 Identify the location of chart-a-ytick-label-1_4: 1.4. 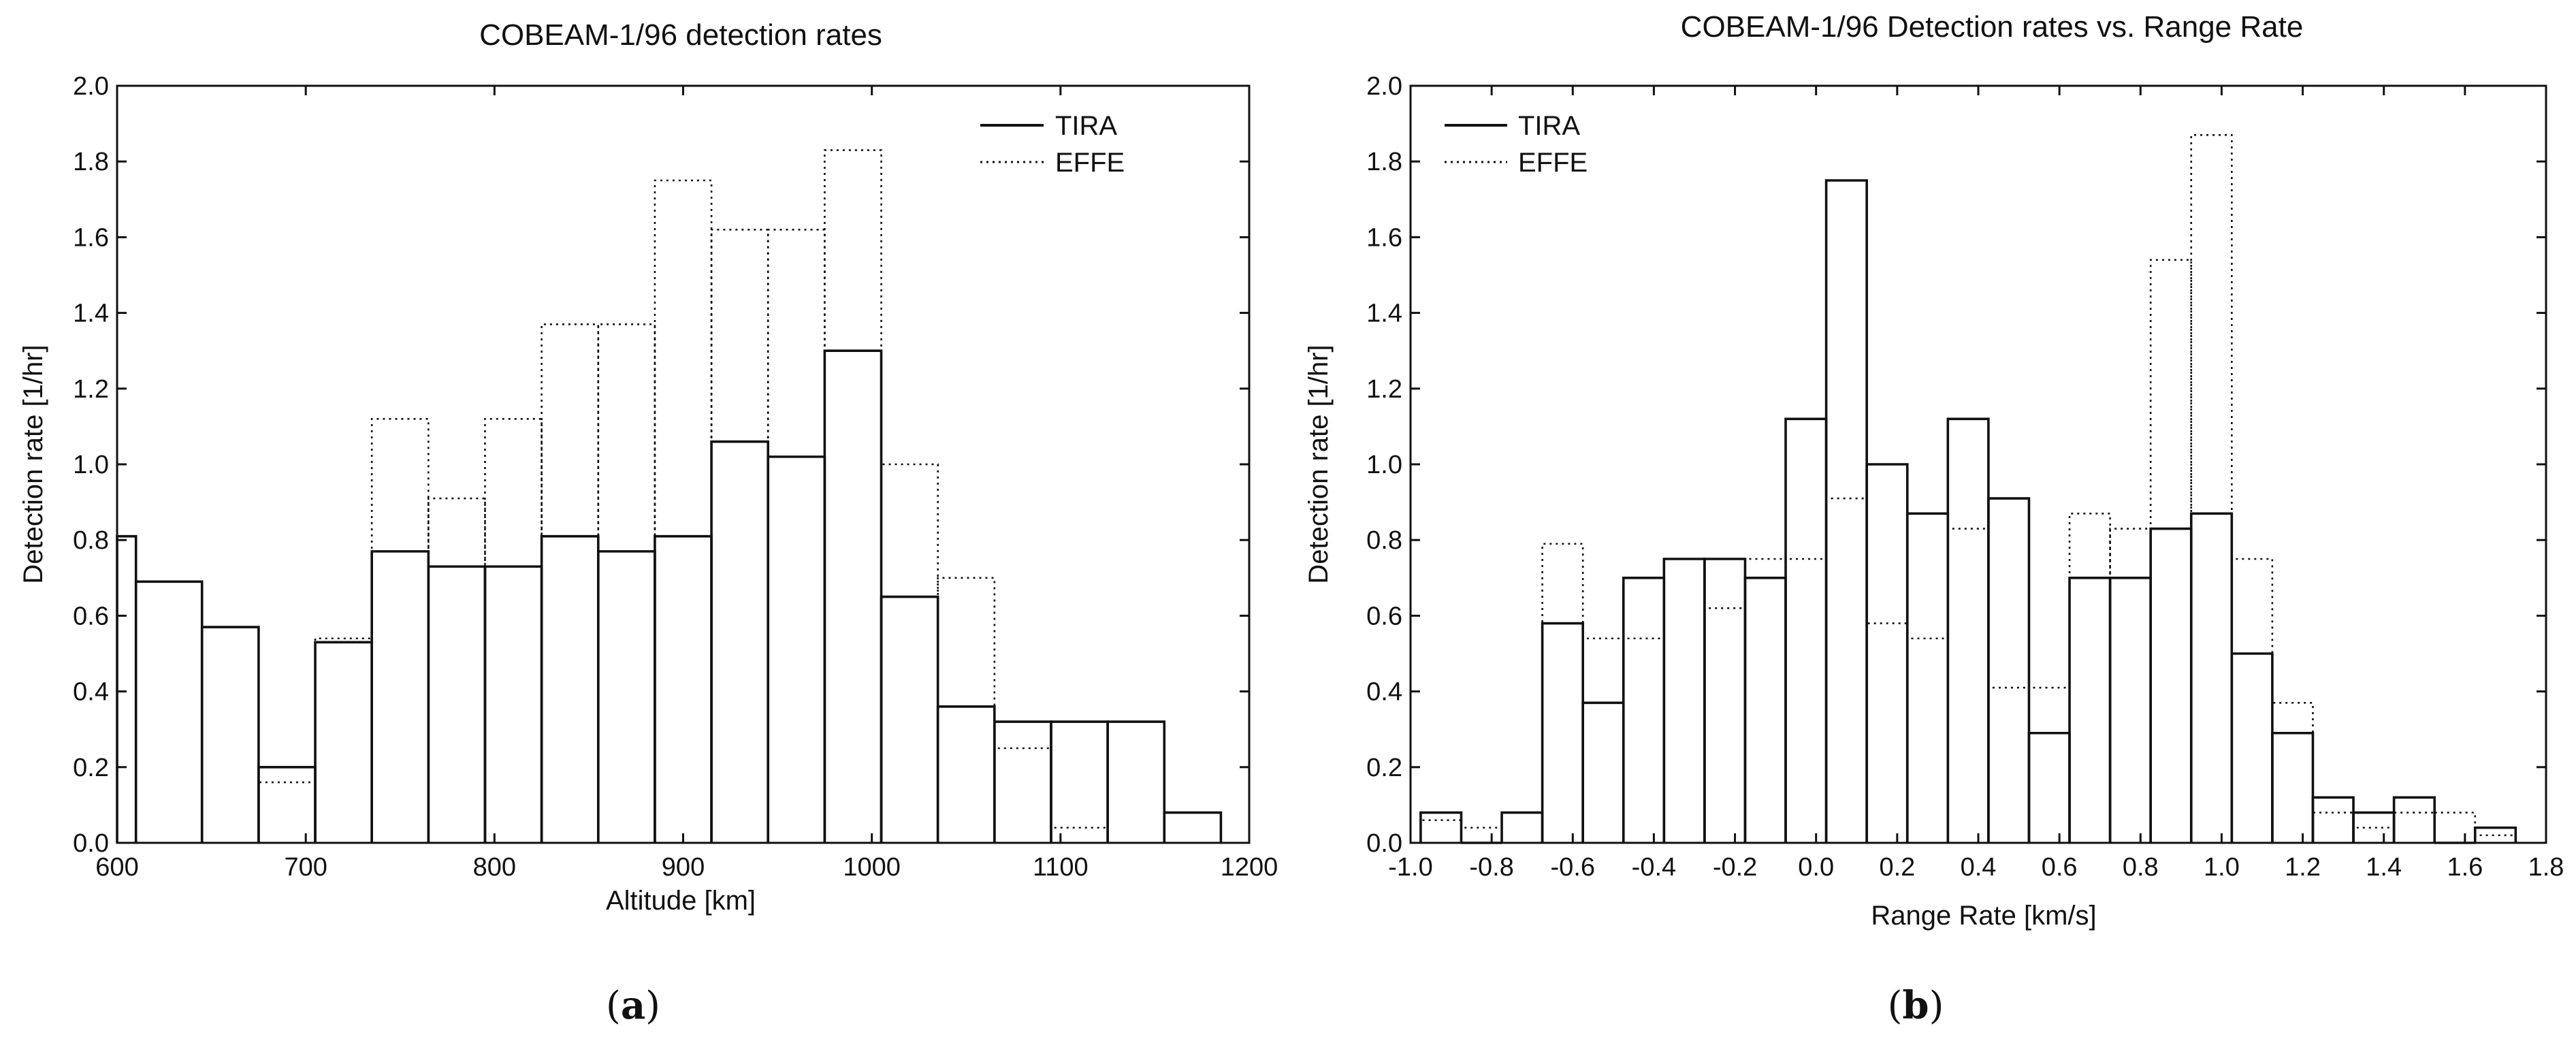
(91, 314).